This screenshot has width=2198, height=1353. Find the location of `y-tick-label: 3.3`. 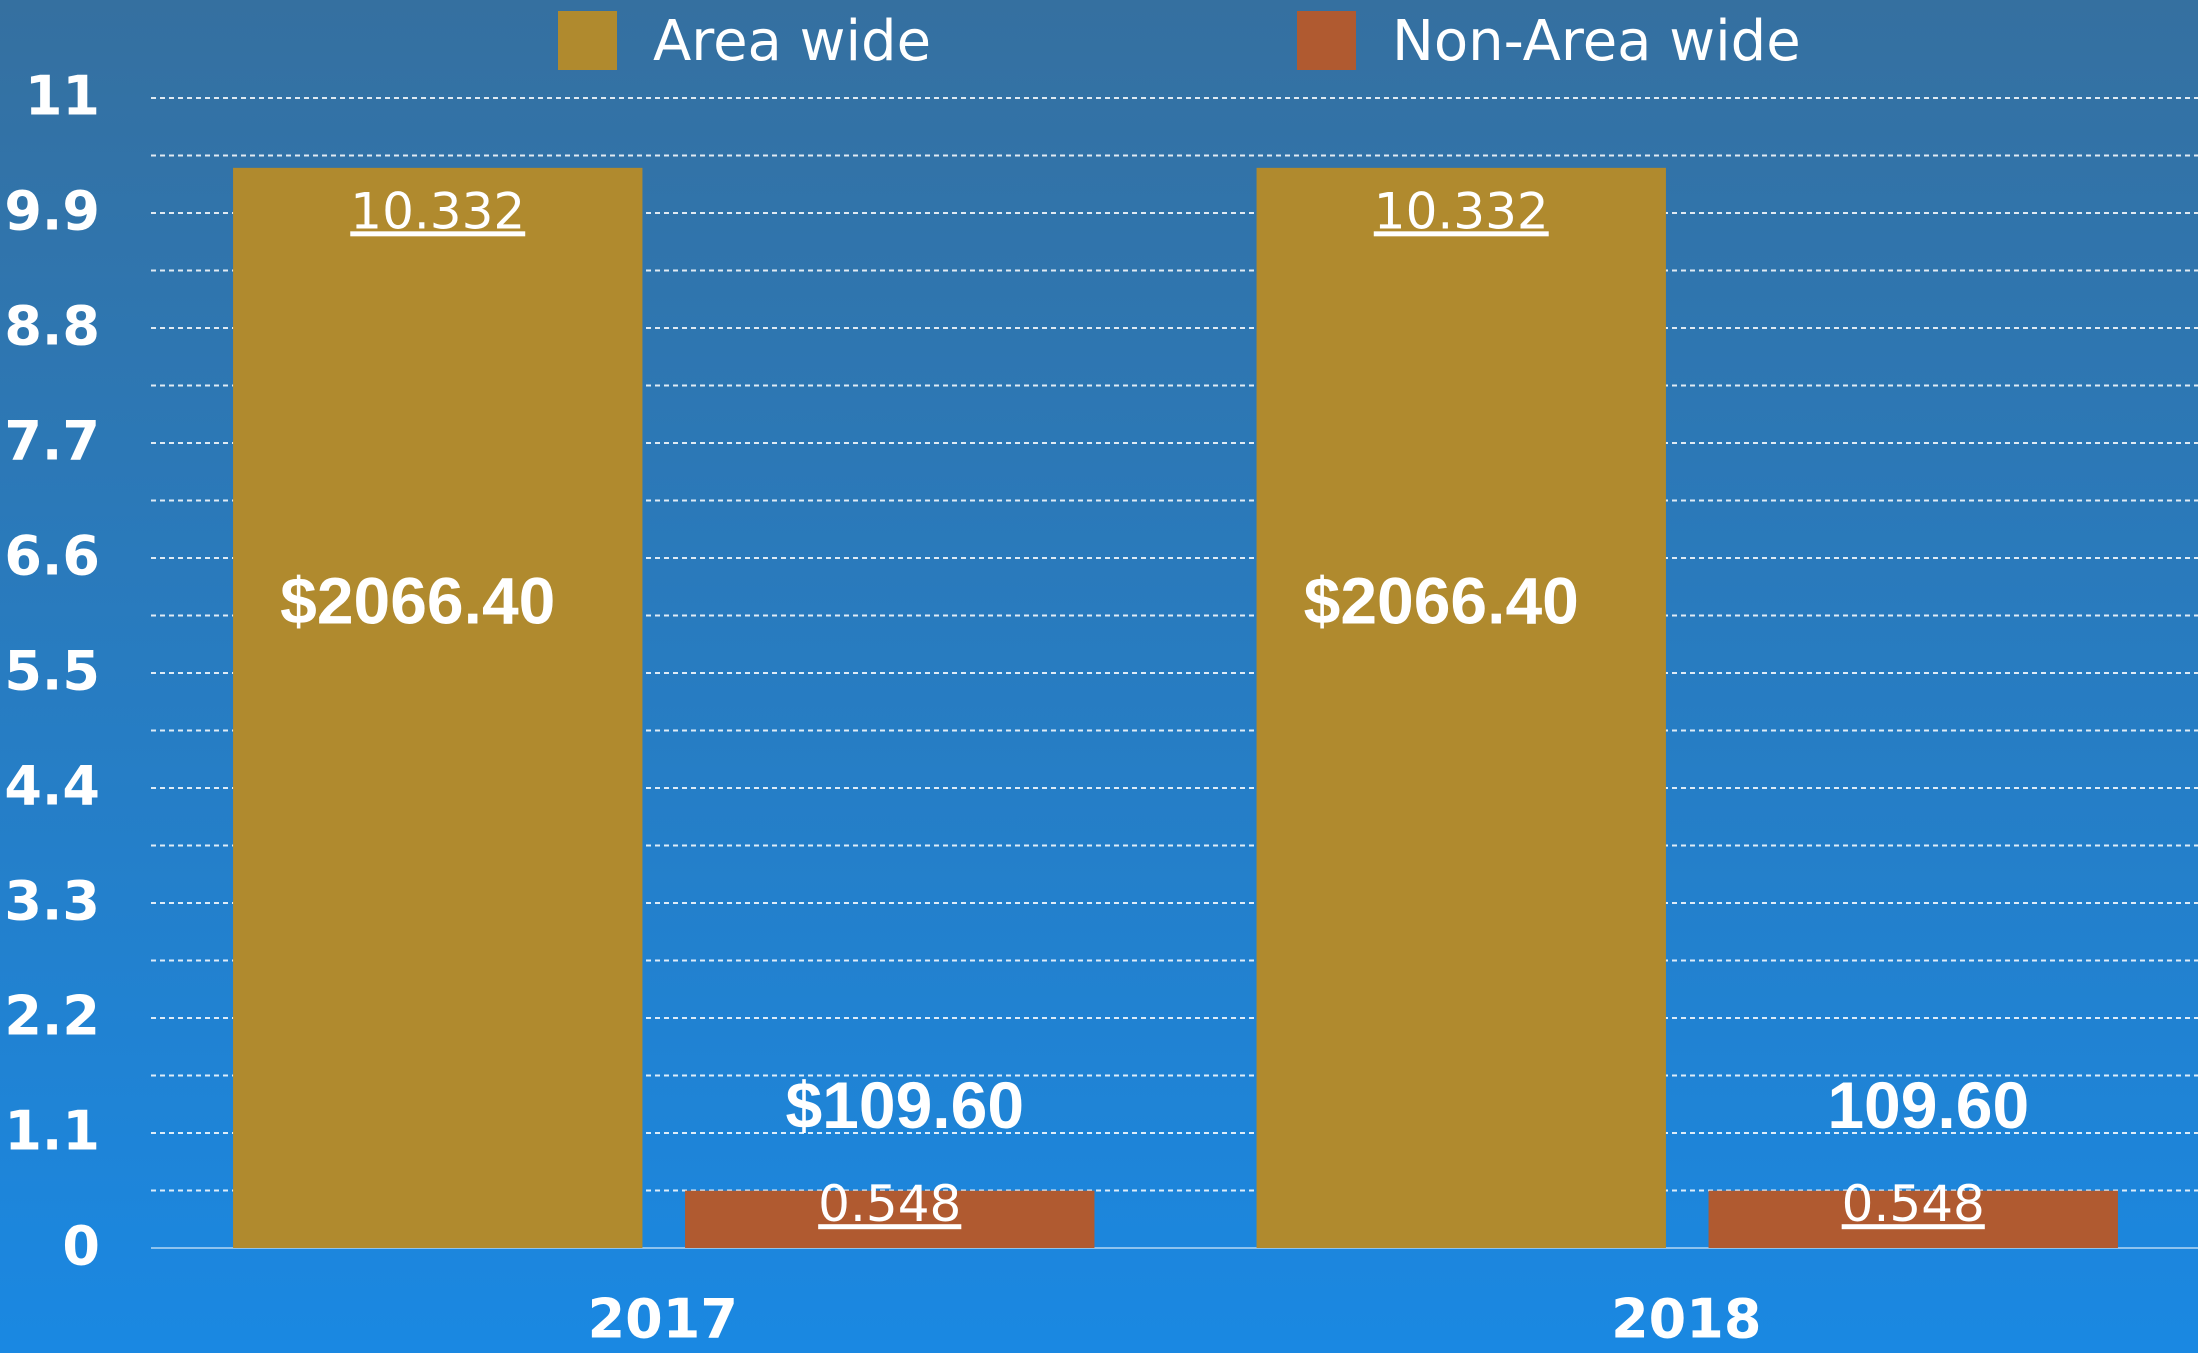

y-tick-label: 3.3 is located at coordinates (52, 901).